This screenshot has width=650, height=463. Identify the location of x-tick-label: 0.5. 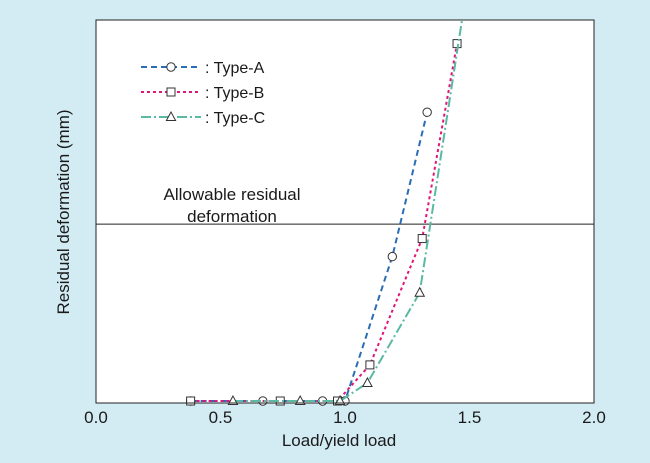
(221, 417).